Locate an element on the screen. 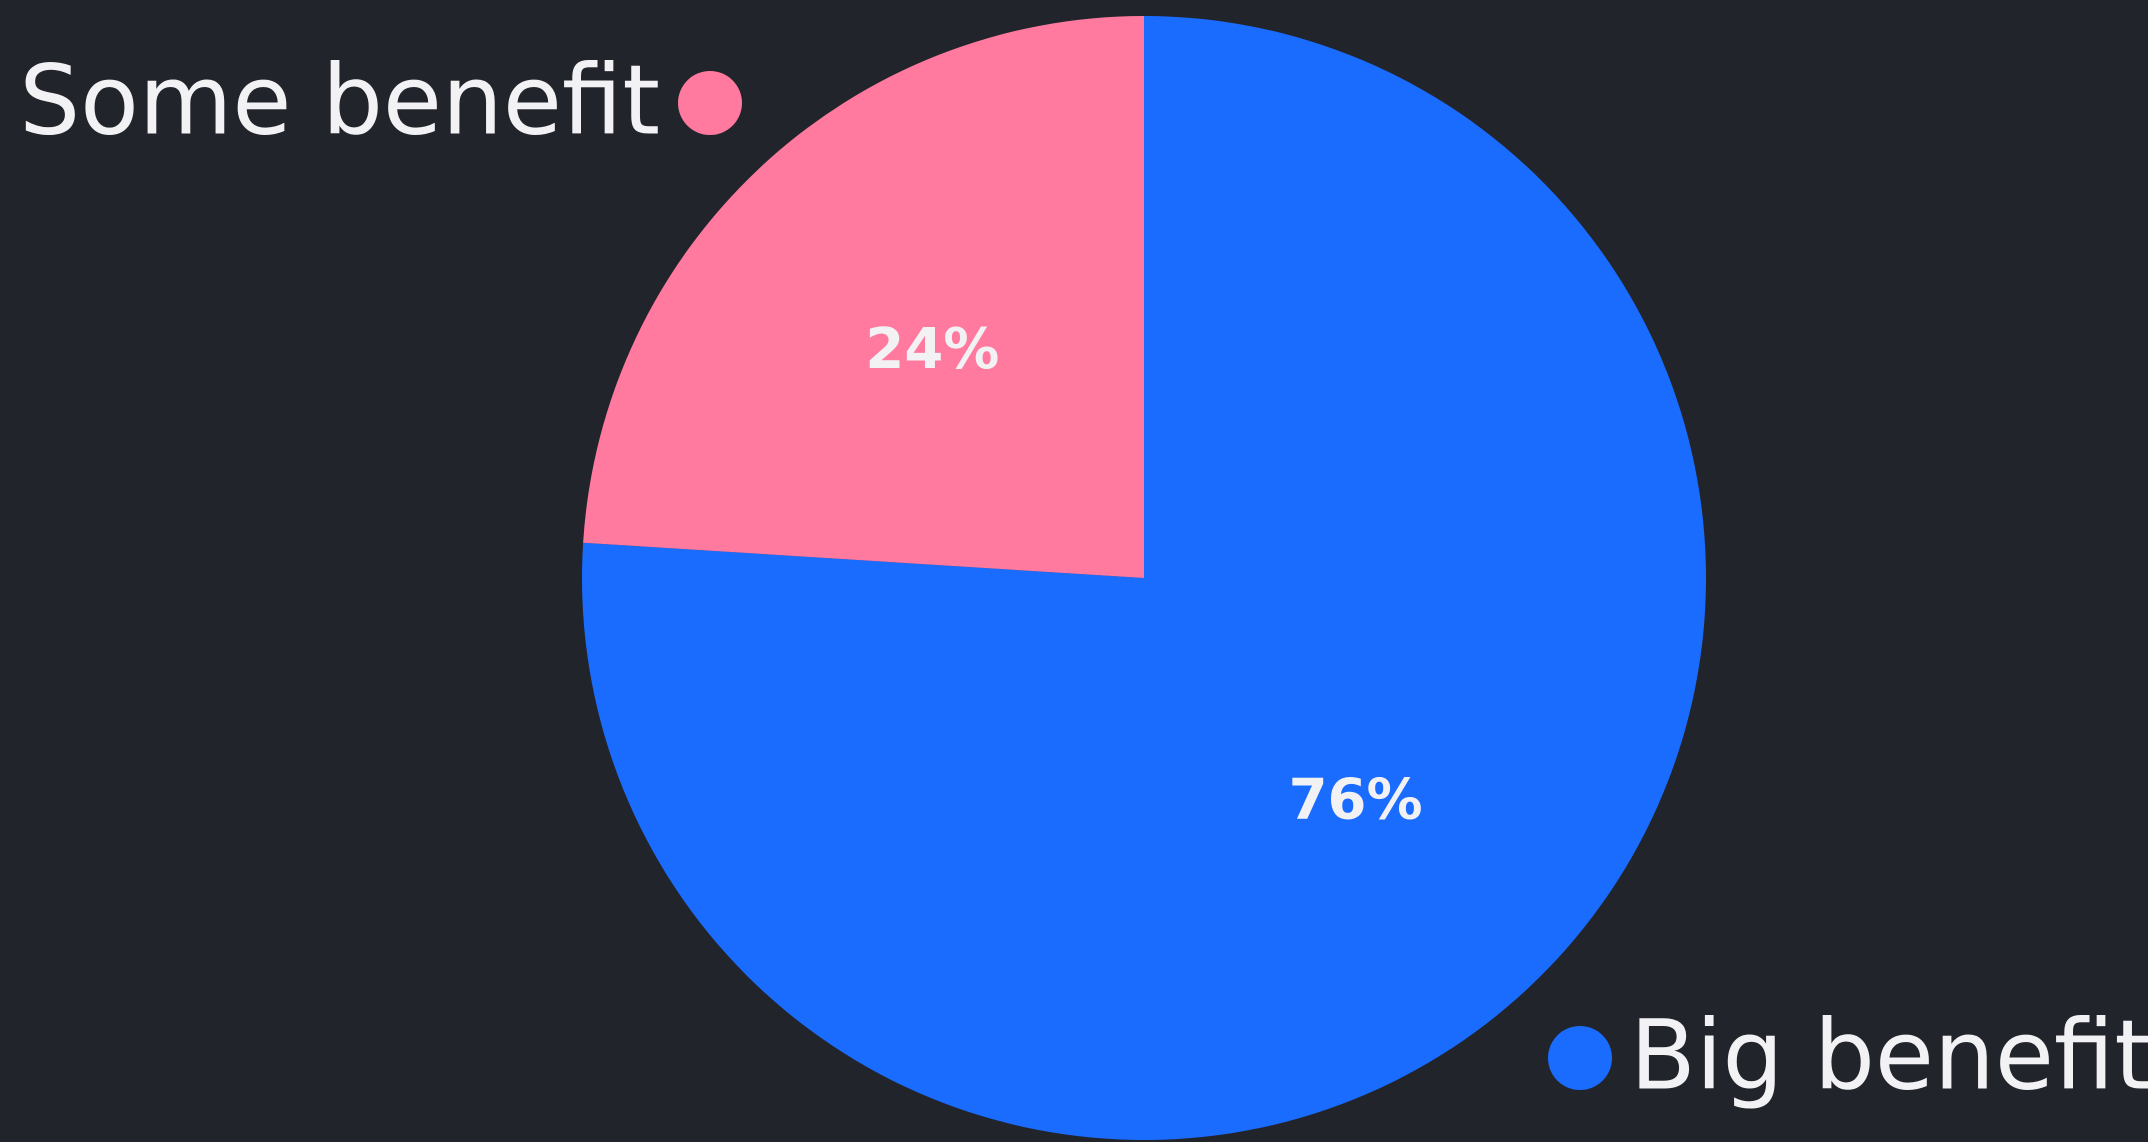 The image size is (2148, 1142). slice-label: 24% is located at coordinates (932, 349).